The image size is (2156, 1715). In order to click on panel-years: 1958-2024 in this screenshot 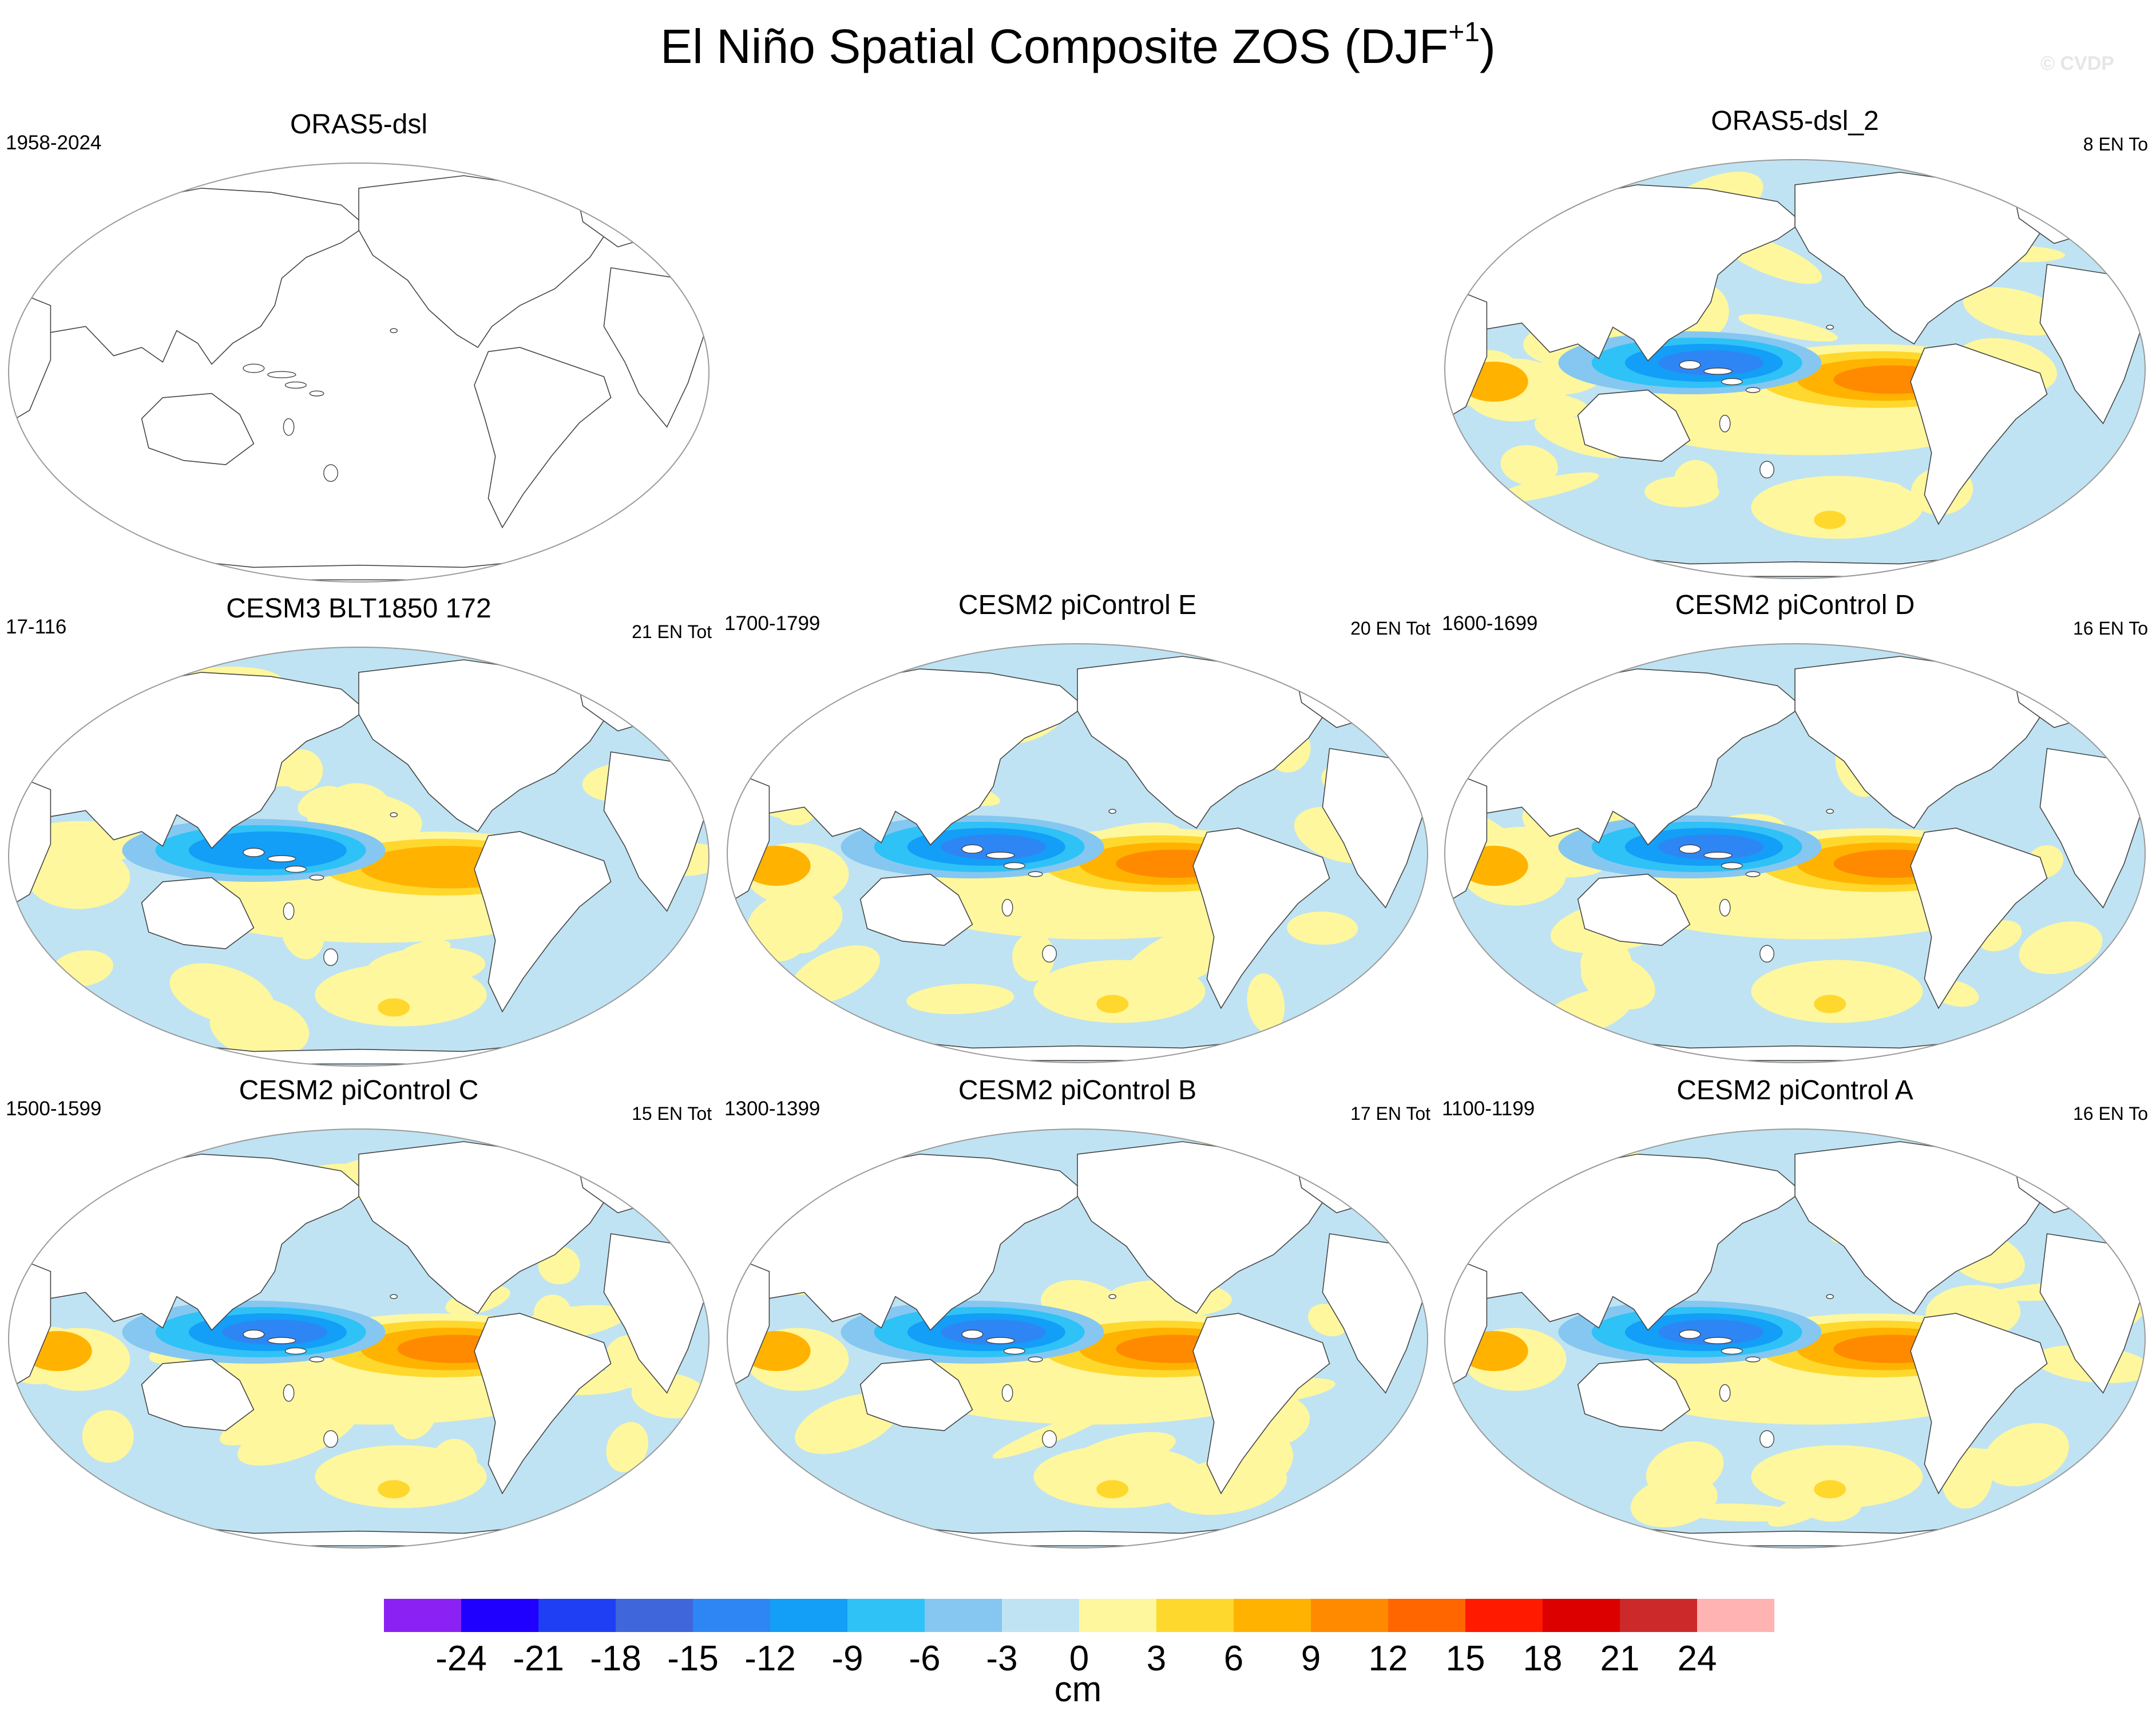, I will do `click(54, 143)`.